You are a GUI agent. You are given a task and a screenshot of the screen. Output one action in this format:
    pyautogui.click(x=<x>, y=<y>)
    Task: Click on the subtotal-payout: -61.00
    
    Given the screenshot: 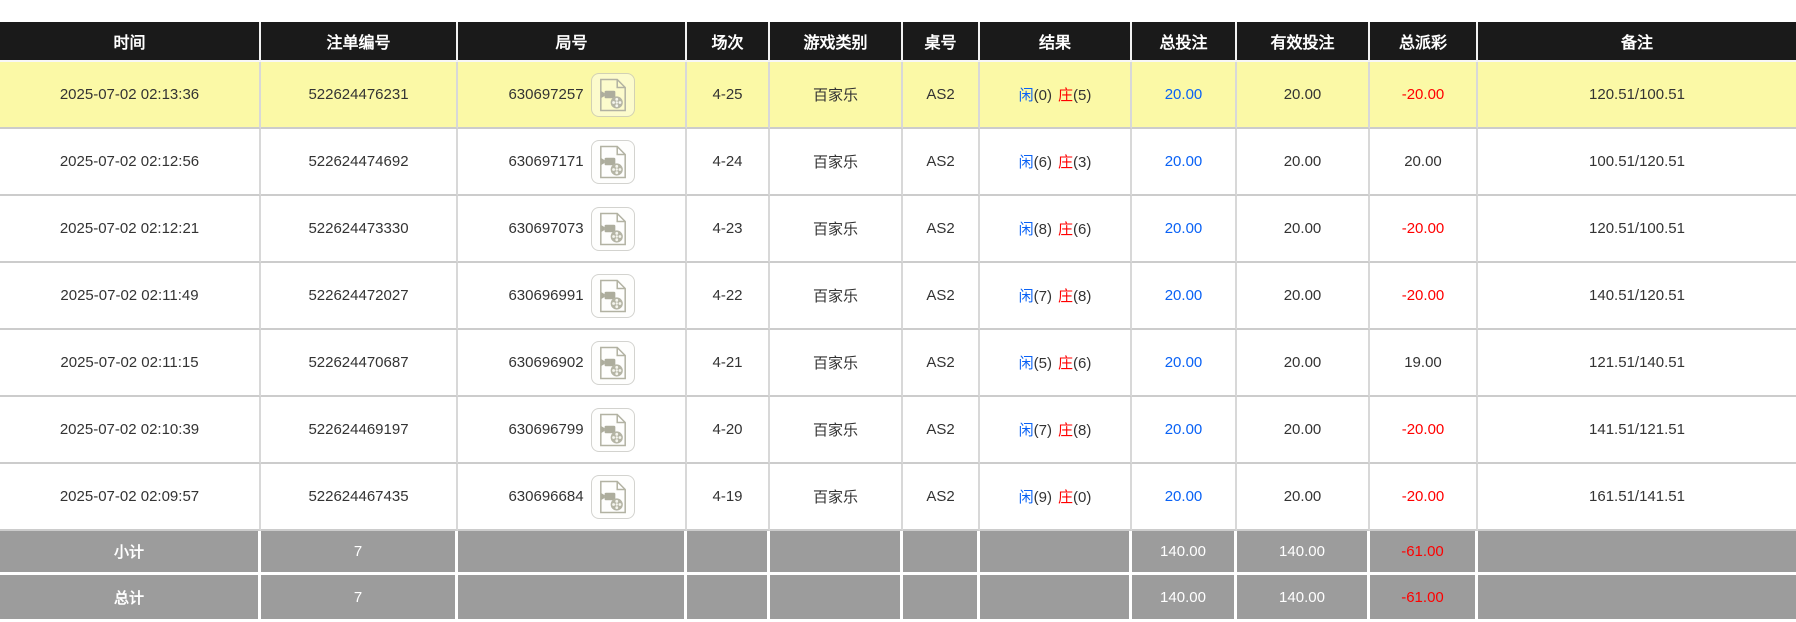 What is the action you would take?
    pyautogui.click(x=1422, y=551)
    